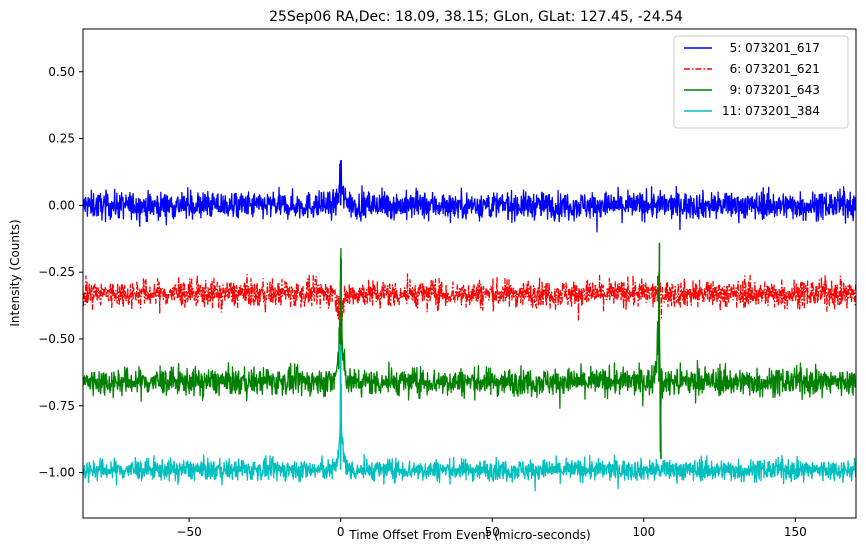 The height and width of the screenshot is (545, 866). Describe the element at coordinates (188, 532) in the screenshot. I see `x-tick-label: −50` at that location.